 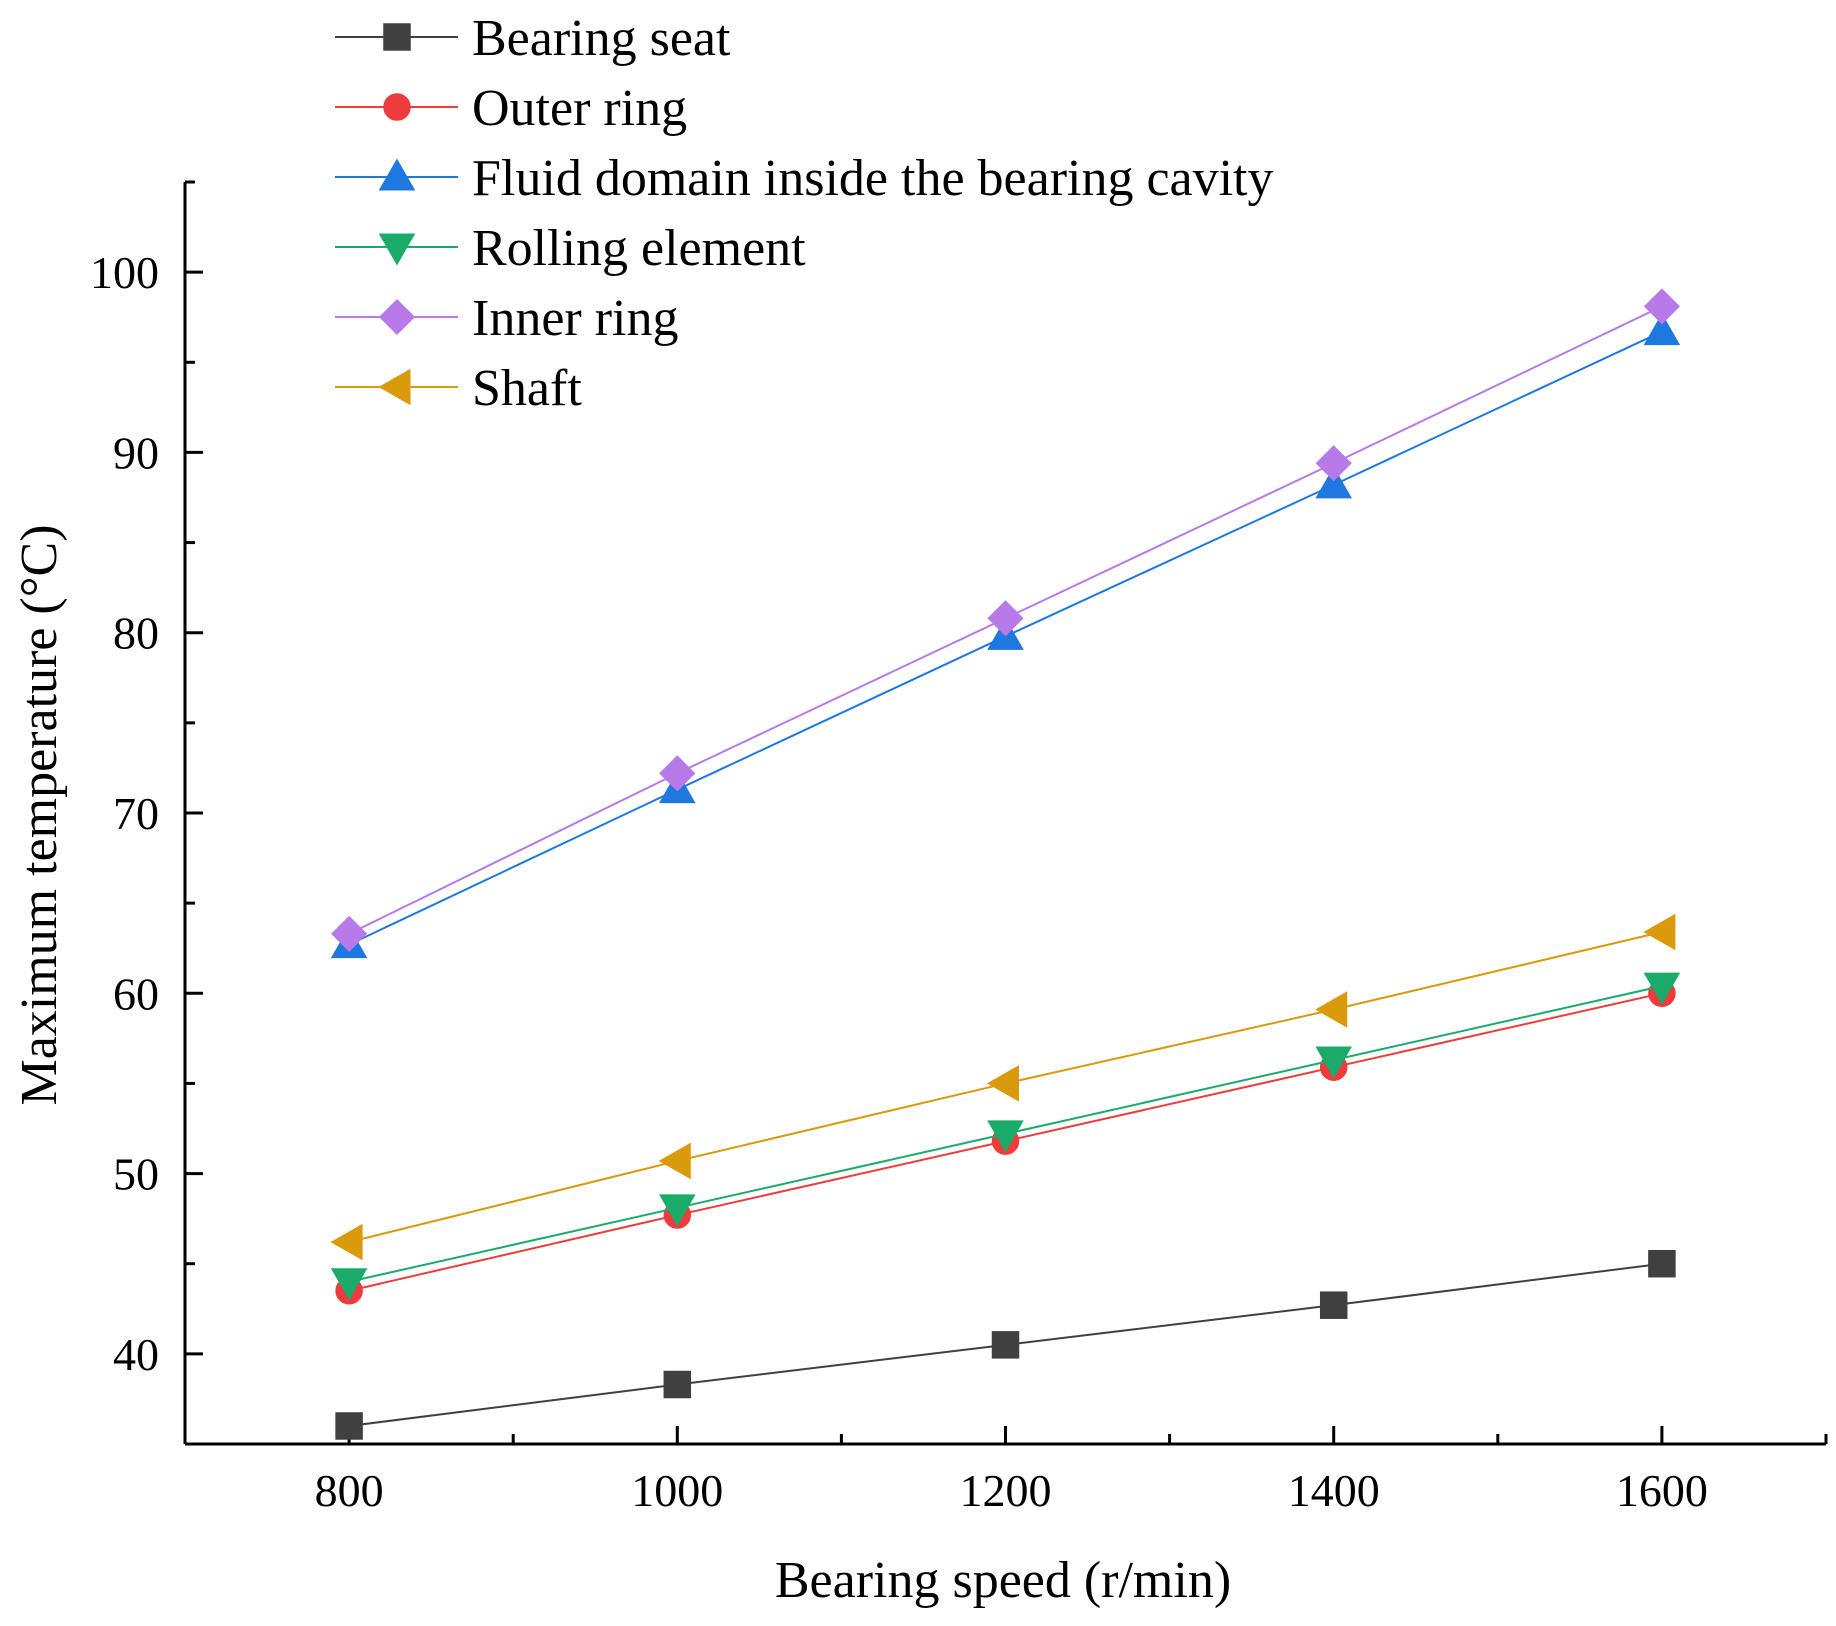 What do you see at coordinates (639, 248) in the screenshot?
I see `legend-label: Rolling element` at bounding box center [639, 248].